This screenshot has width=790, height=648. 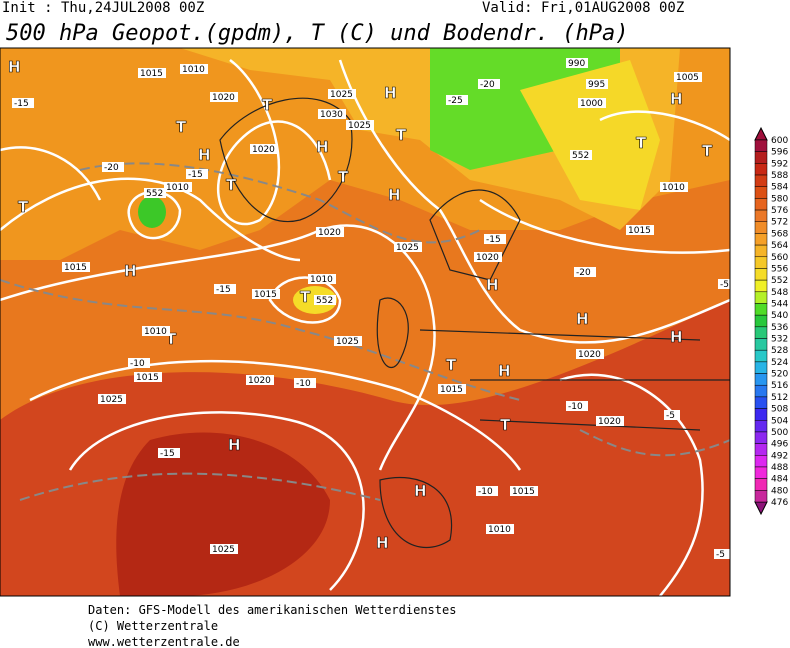 What do you see at coordinates (779, 363) in the screenshot?
I see `colorbar-label: 524` at bounding box center [779, 363].